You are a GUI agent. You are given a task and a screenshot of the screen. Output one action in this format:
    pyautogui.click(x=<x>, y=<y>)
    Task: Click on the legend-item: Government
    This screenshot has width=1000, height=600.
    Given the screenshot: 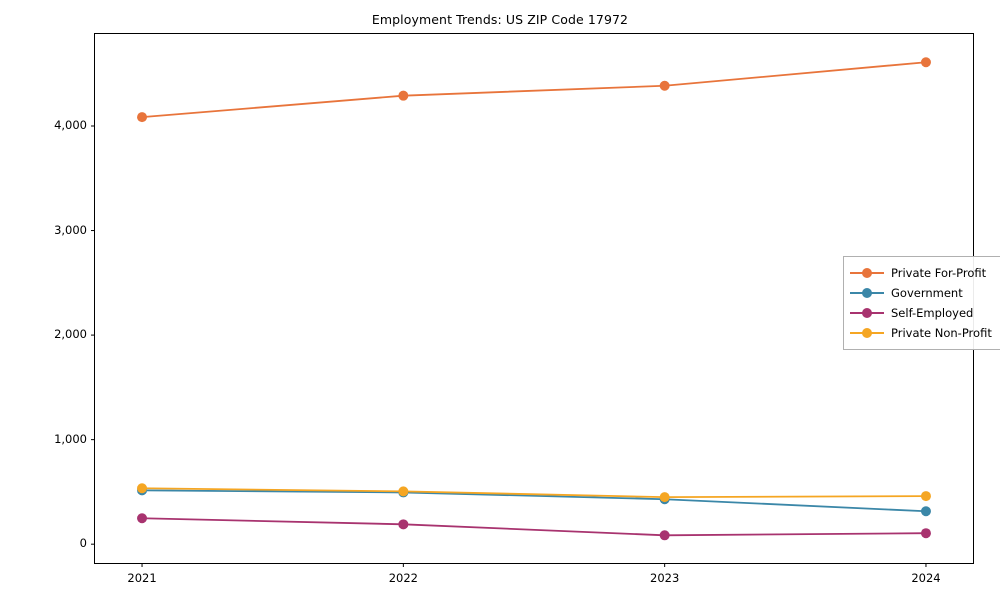 What is the action you would take?
    pyautogui.click(x=921, y=293)
    